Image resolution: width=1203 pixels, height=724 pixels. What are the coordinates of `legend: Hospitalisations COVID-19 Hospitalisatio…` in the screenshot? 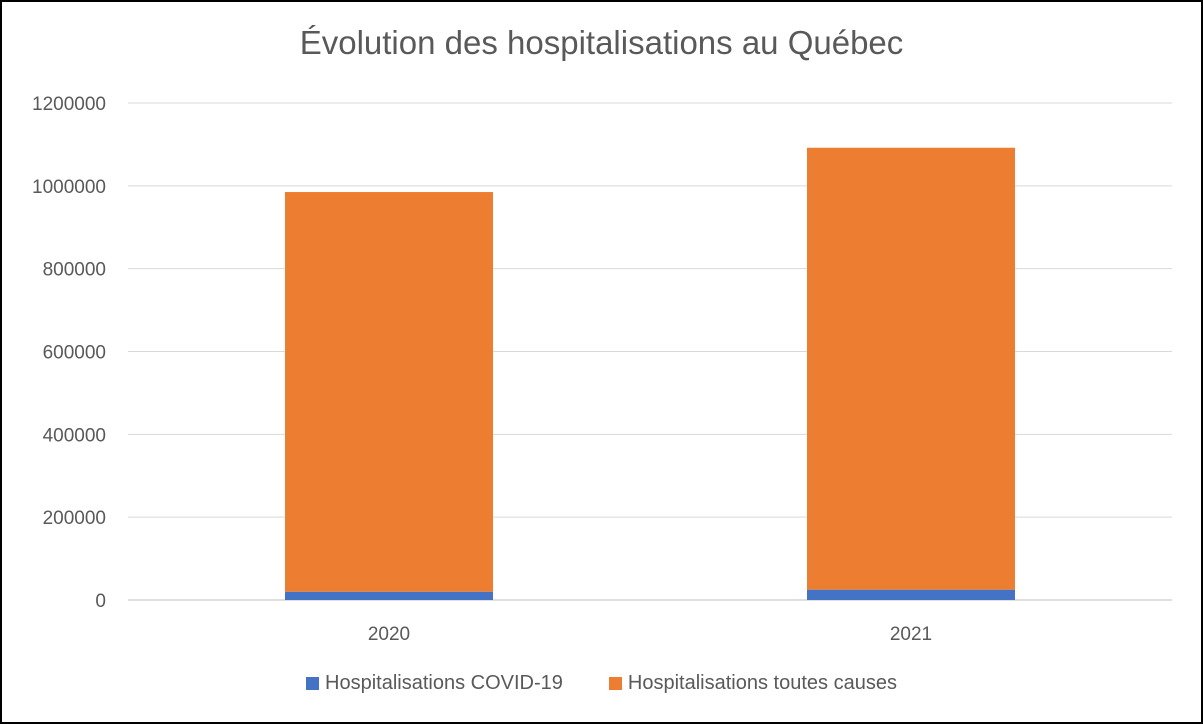 It's located at (601, 683).